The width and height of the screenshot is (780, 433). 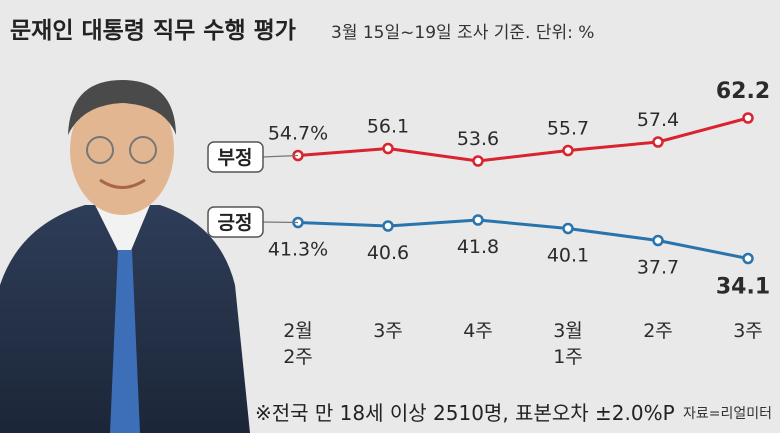 What do you see at coordinates (658, 268) in the screenshot?
I see `data-label: 37.7` at bounding box center [658, 268].